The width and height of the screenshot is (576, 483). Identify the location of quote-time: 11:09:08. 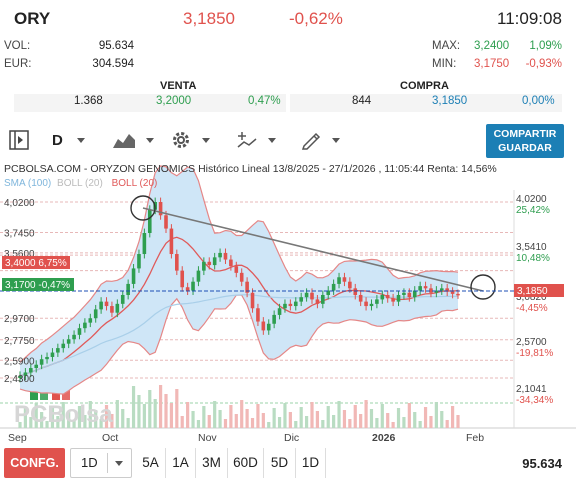
(529, 18).